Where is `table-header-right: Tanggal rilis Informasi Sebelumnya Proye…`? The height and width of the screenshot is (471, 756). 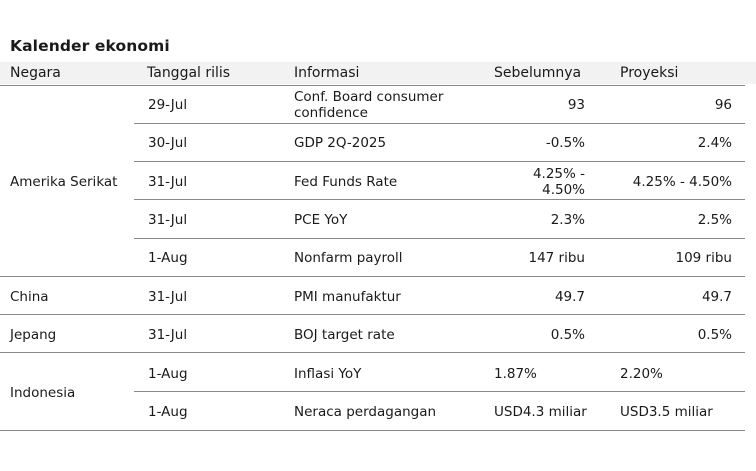 table-header-right: Tanggal rilis Informasi Sebelumnya Proye… is located at coordinates (445, 73).